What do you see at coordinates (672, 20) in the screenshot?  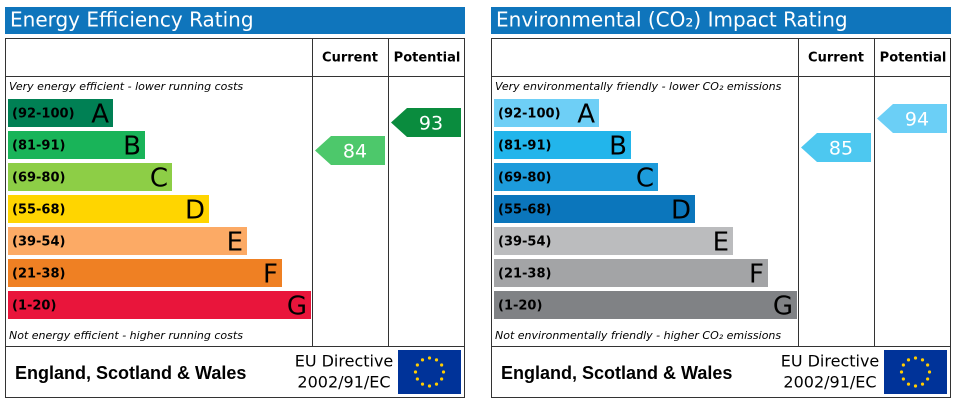 I see `panel-title: Environmental (CO₂) Impact Rating` at bounding box center [672, 20].